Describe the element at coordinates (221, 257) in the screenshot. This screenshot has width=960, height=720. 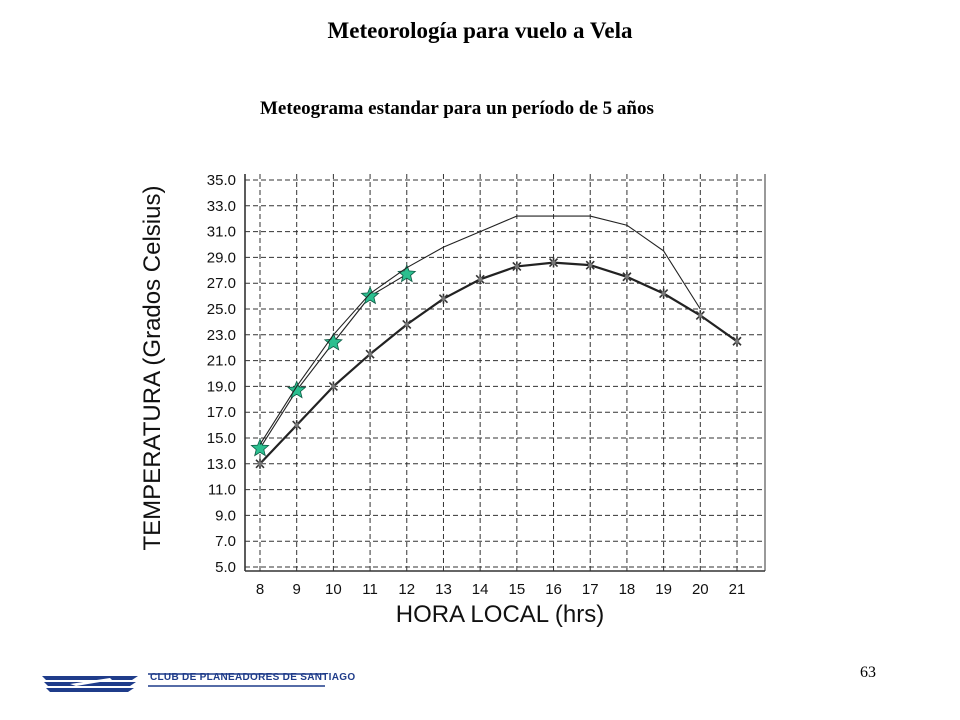
I see `y-tick-label: 29.0` at that location.